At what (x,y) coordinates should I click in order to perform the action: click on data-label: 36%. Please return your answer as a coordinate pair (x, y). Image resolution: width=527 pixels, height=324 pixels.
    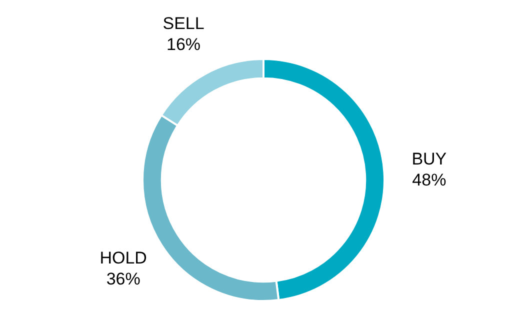
    Looking at the image, I should click on (123, 279).